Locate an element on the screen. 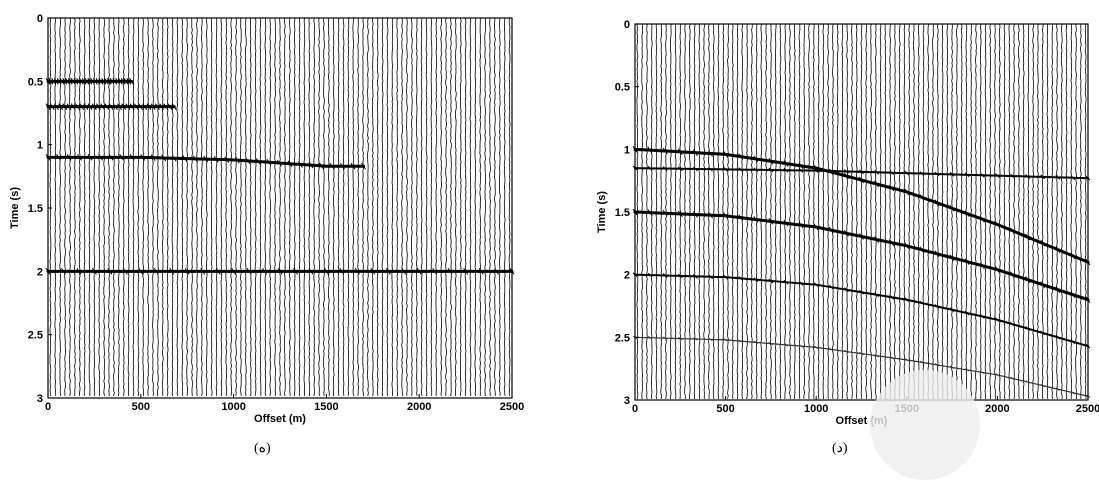 The width and height of the screenshot is (1099, 480). y-tick-label: 2.5 is located at coordinates (622, 338).